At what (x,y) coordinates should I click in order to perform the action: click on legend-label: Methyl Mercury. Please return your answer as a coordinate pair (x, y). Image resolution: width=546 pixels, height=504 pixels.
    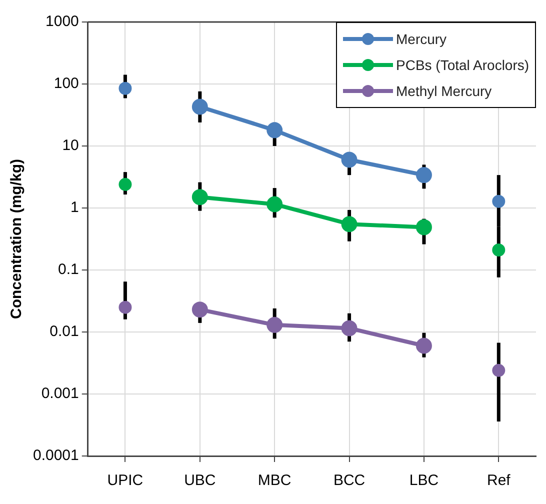
    Looking at the image, I should click on (444, 91).